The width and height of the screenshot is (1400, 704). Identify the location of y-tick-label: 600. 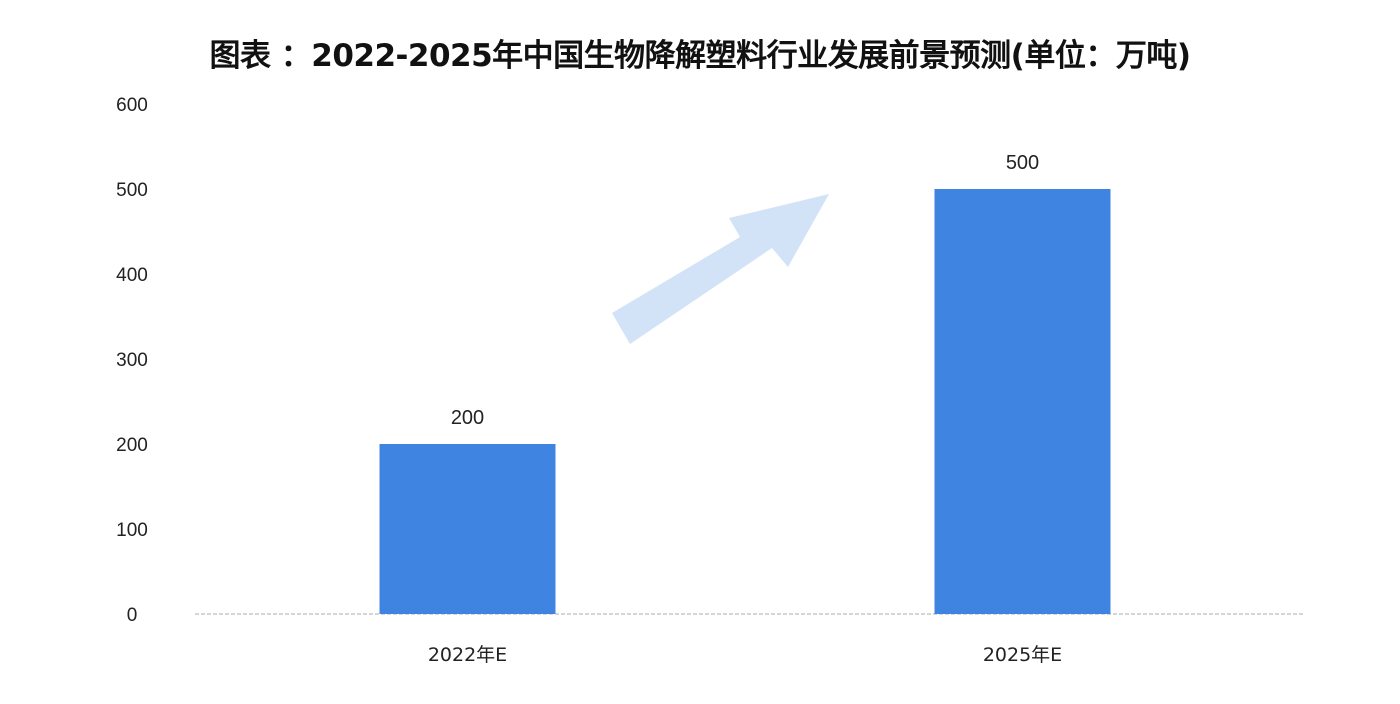
(132, 105).